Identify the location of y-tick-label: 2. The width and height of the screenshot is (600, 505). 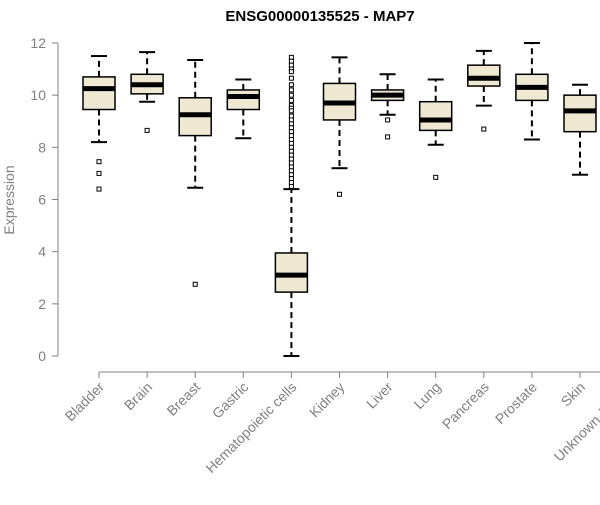
(42, 304).